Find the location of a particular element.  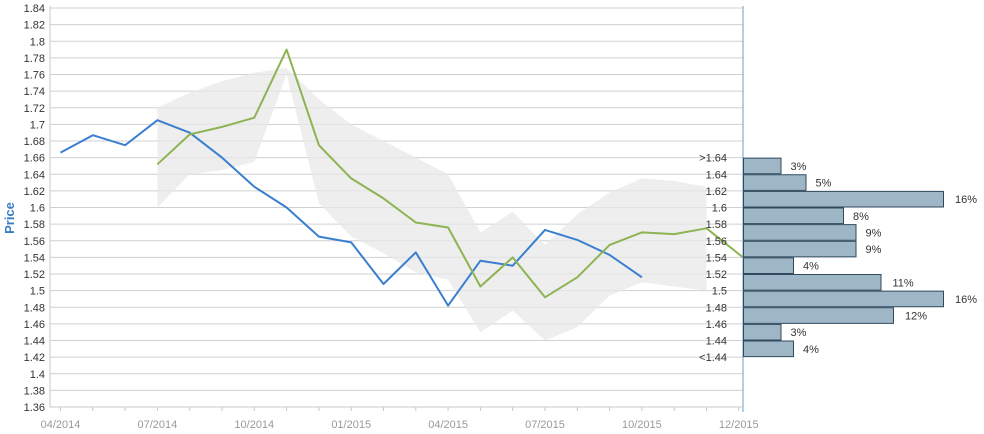

y-tick-label: 1.66 is located at coordinates (34, 159).